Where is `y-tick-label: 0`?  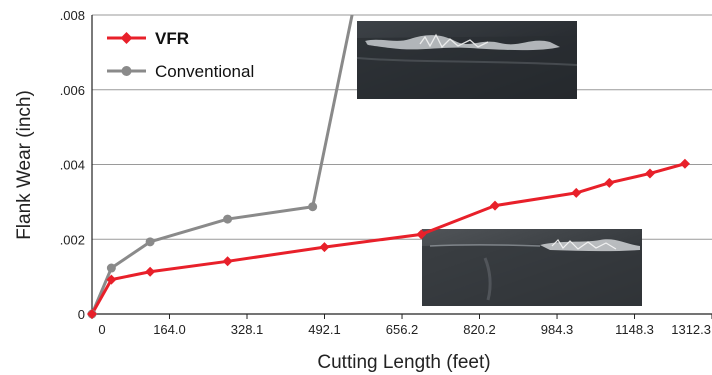
y-tick-label: 0 is located at coordinates (81, 314).